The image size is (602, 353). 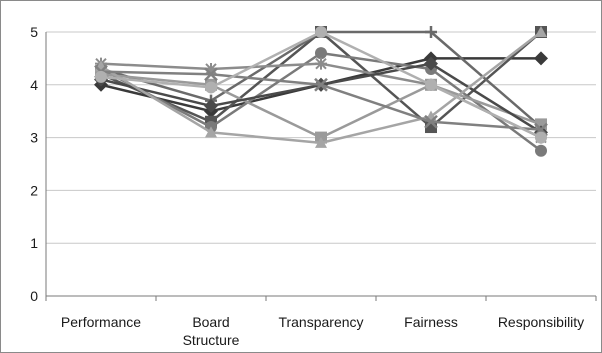 I want to click on x-tick-label: Board Structure, so click(x=211, y=331).